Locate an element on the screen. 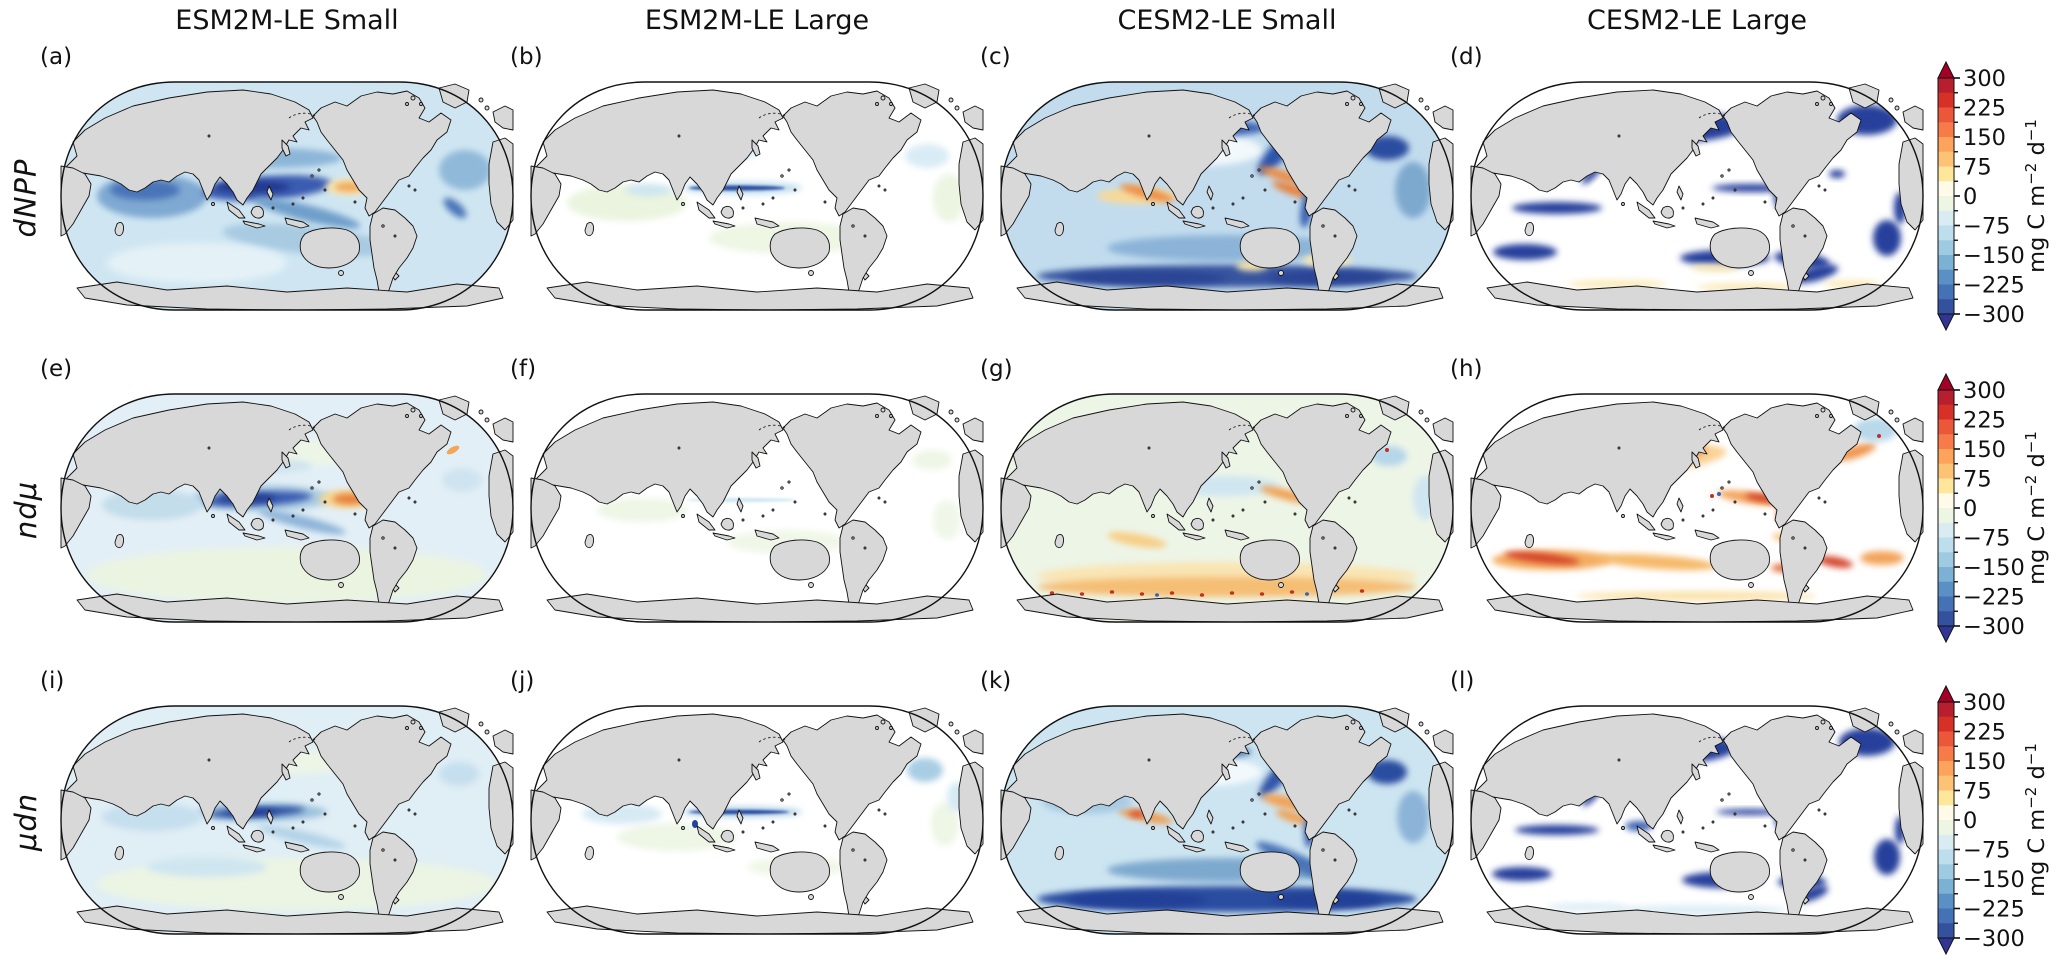  anomaly-north-atlantic-blob is located at coordinates (925, 770).